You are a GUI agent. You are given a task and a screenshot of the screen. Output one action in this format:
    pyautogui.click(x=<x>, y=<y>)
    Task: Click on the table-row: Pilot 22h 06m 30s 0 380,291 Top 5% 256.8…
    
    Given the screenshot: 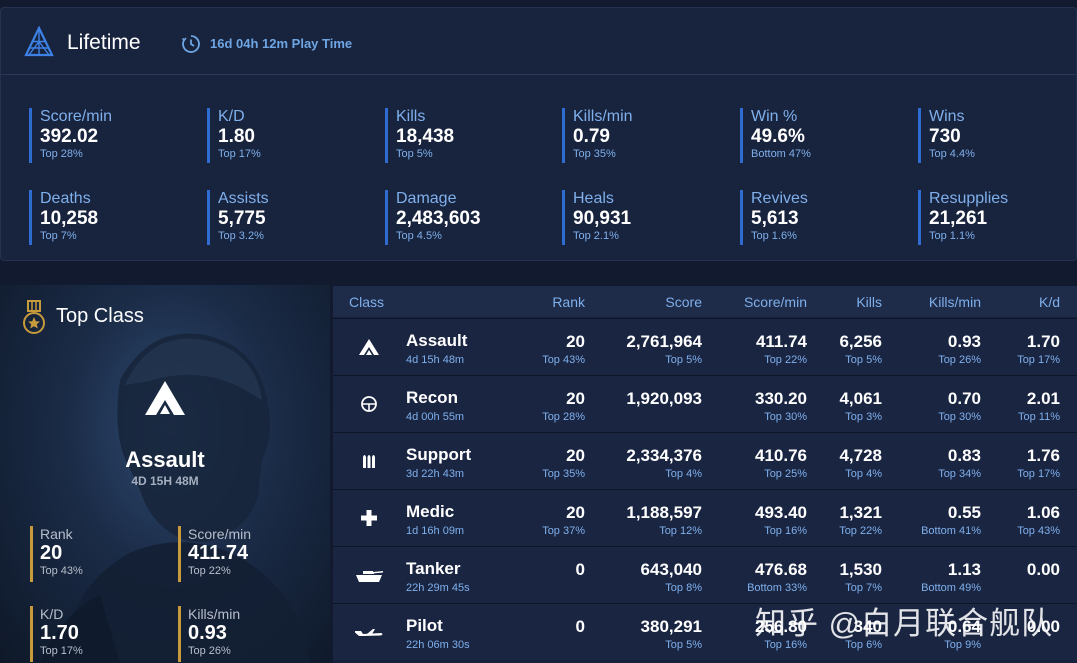 What is the action you would take?
    pyautogui.click(x=705, y=631)
    